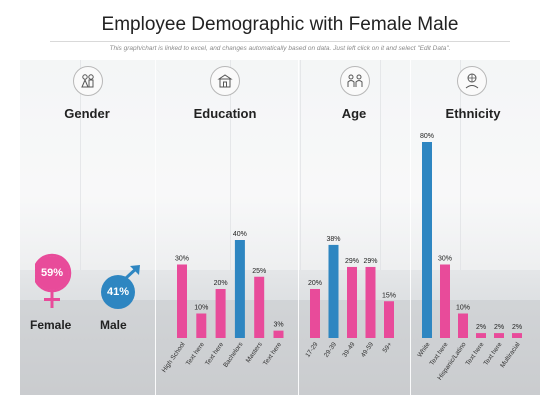 Image resolution: width=560 pixels, height=420 pixels. I want to click on ethnicity-value-label: 10%, so click(463, 308).